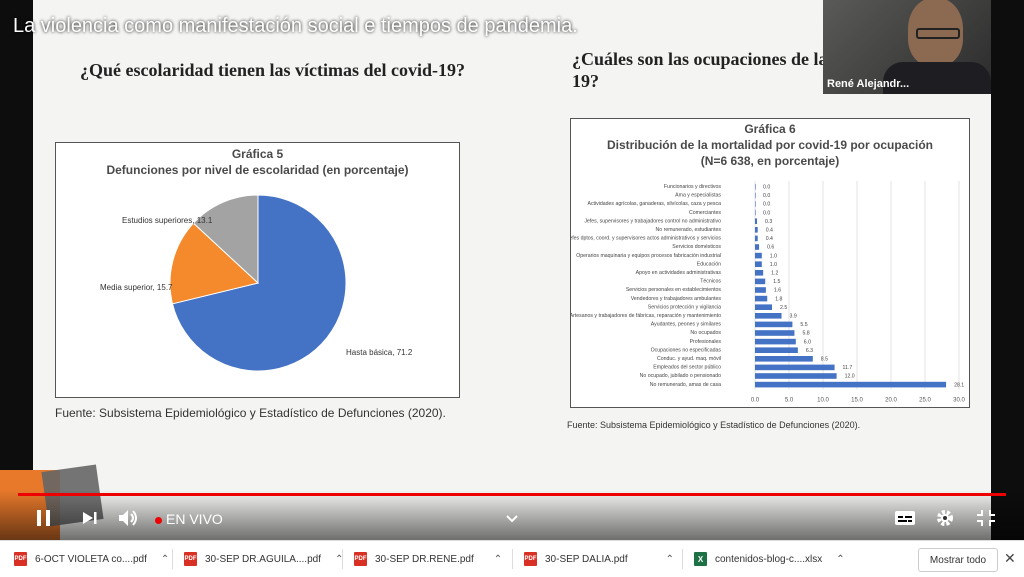 This screenshot has width=1024, height=577. I want to click on download-item: PDF 30-SEP DALIA.pdf ⌃, so click(599, 559).